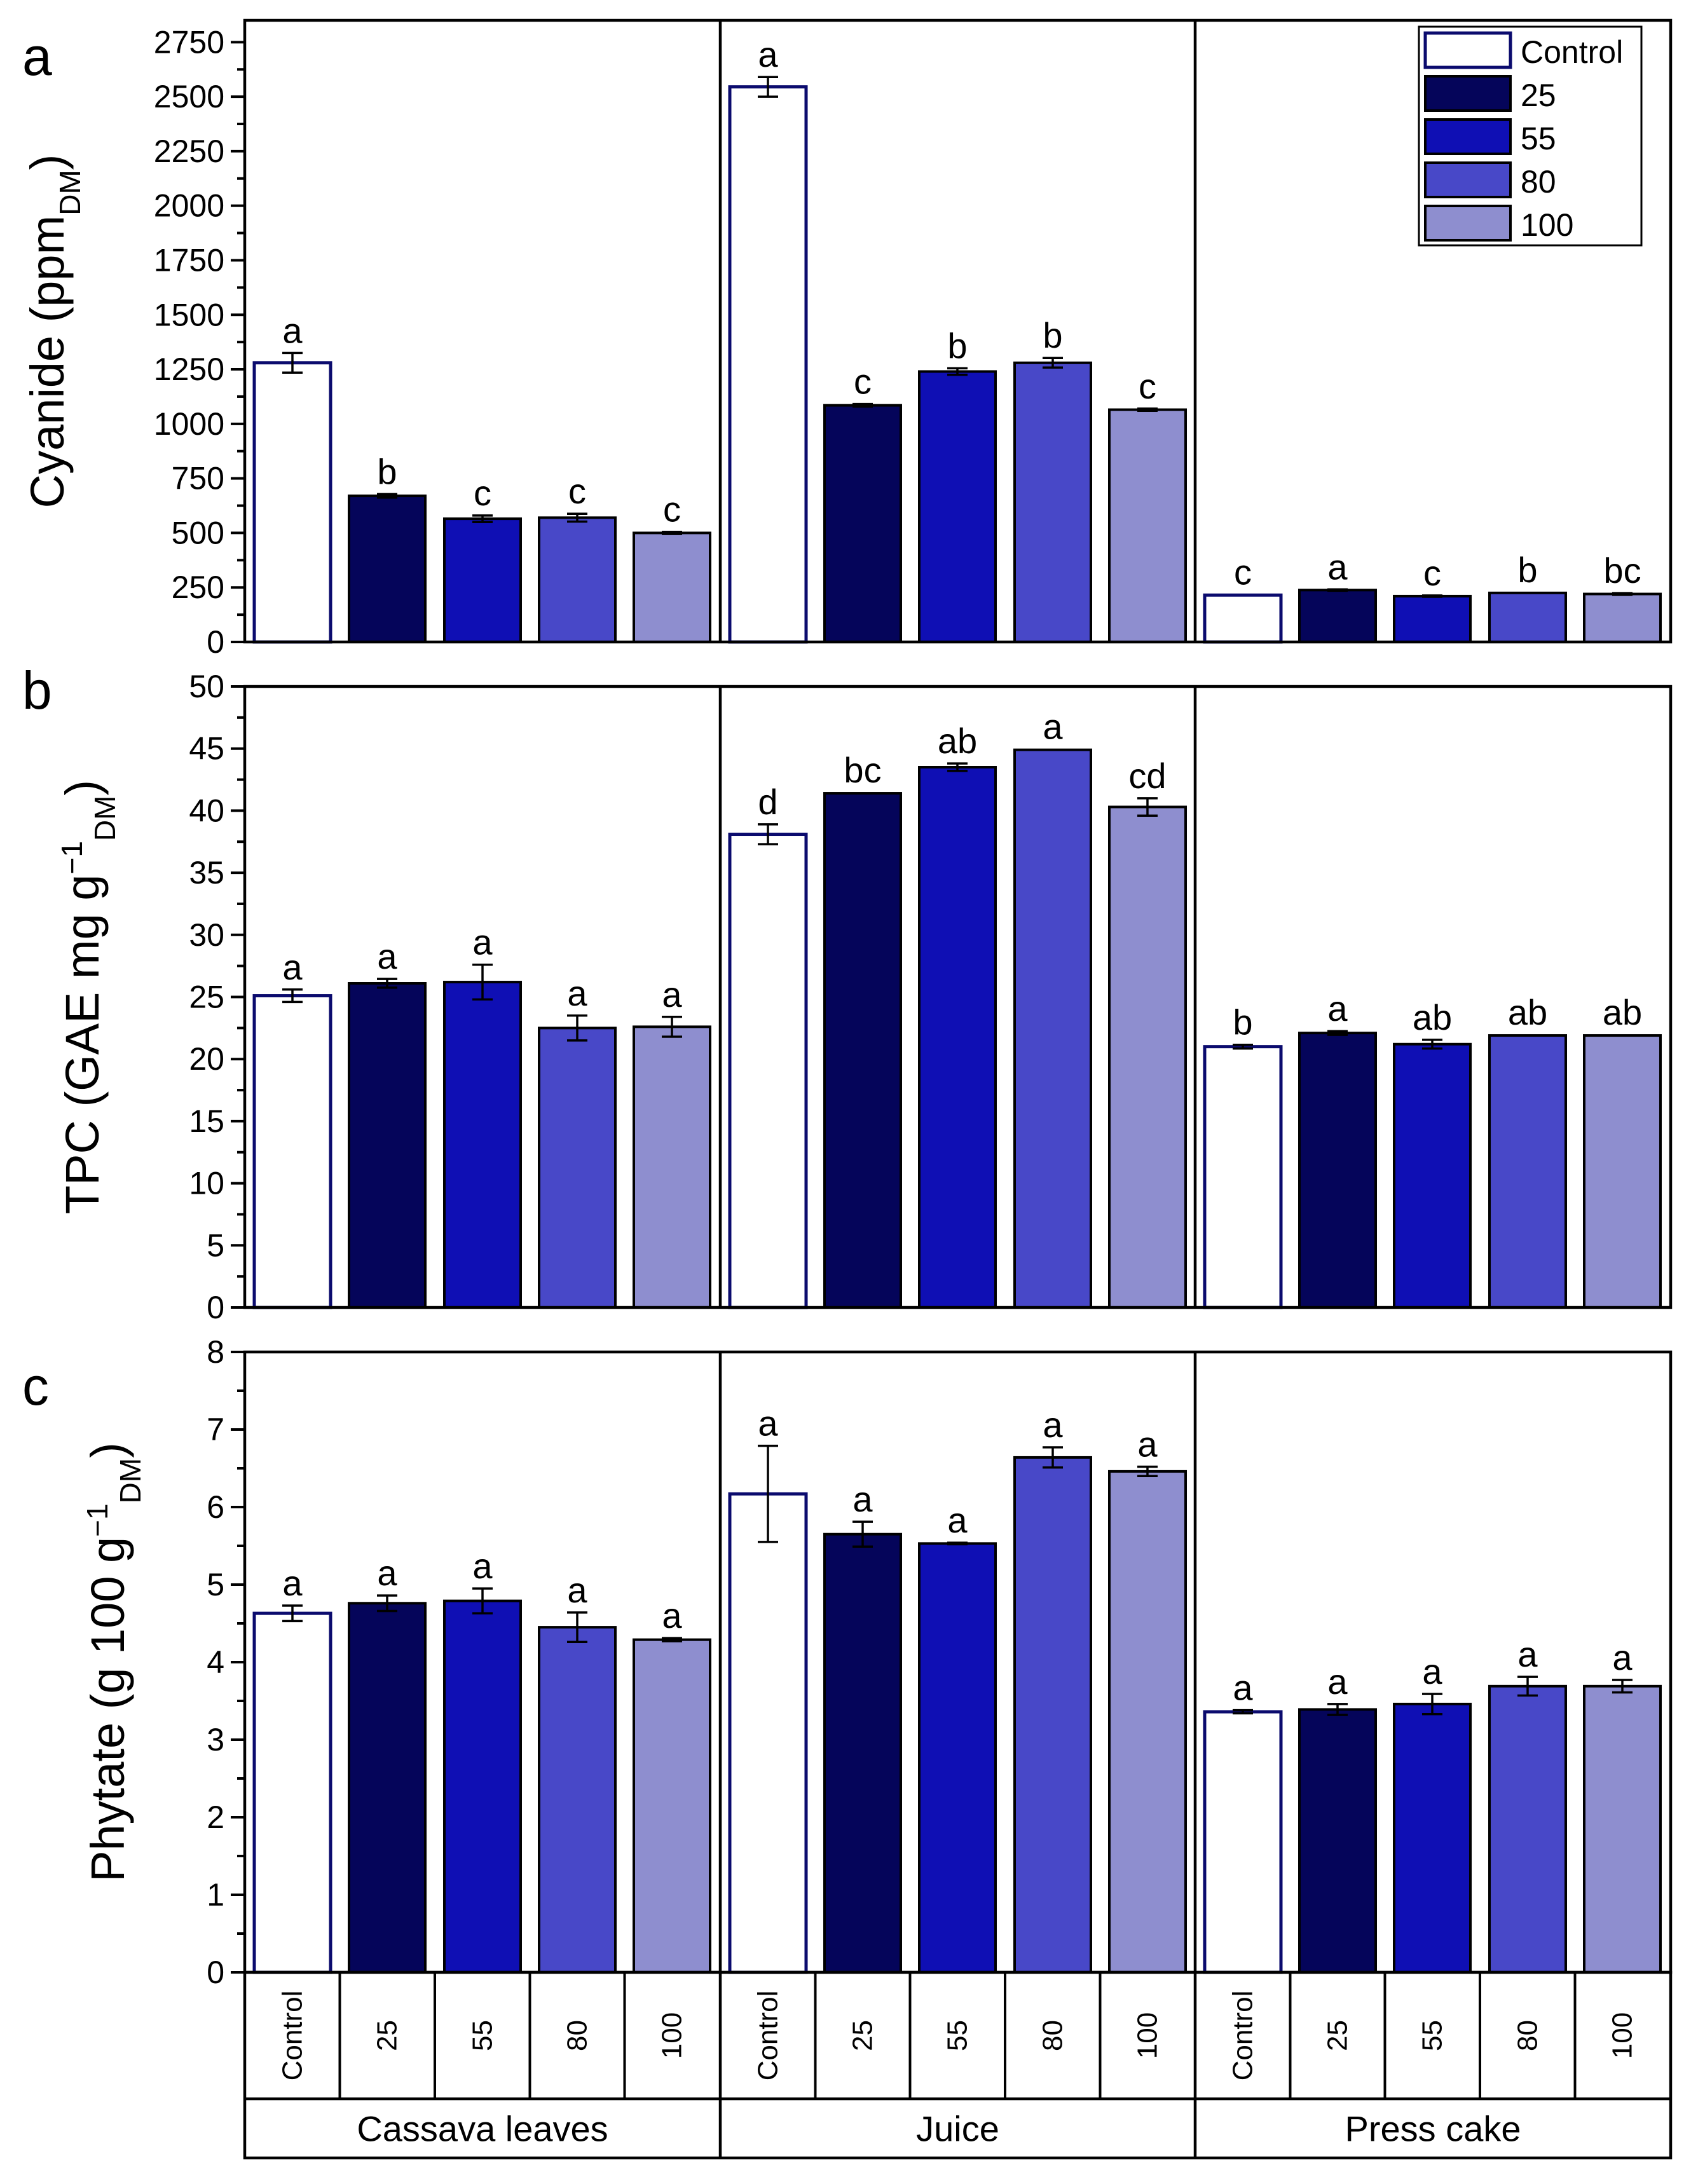  I want to click on significance-letter: d, so click(767, 802).